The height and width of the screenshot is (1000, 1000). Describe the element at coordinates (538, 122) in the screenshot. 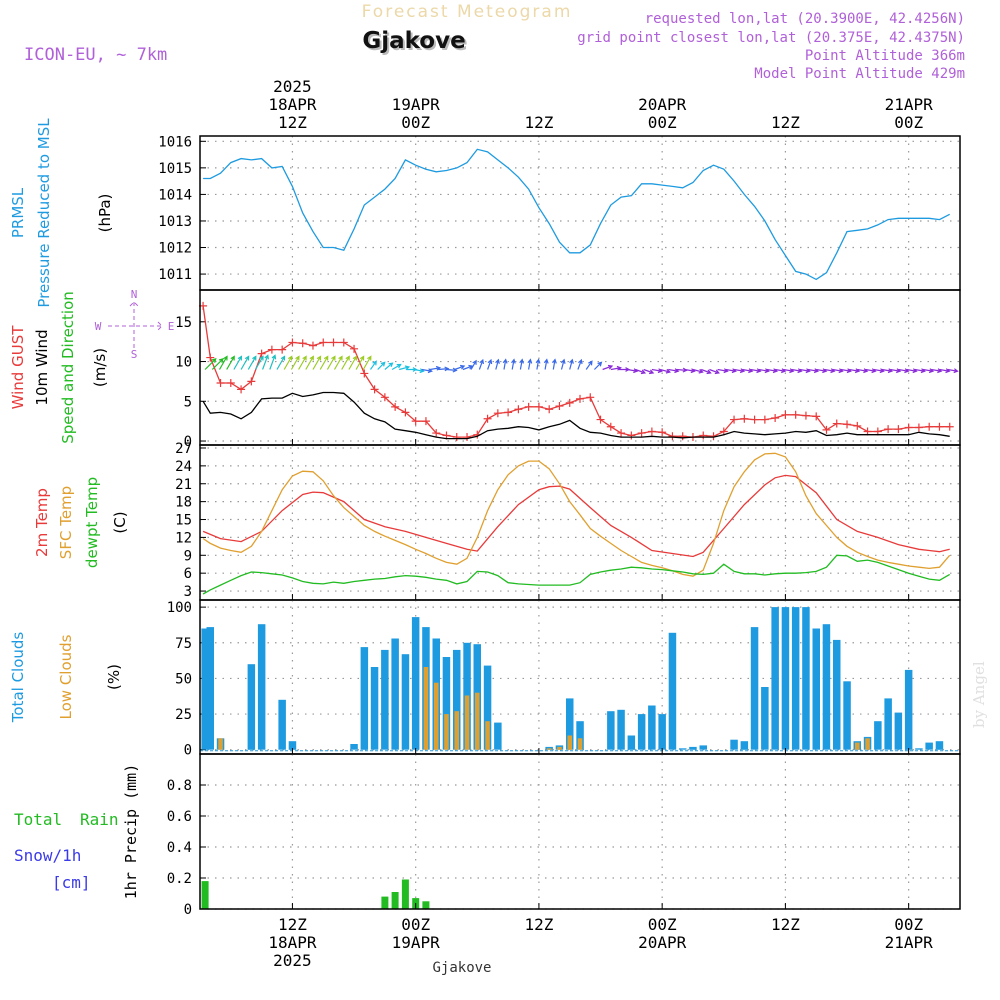

I see `top-time-label: 12Z` at that location.